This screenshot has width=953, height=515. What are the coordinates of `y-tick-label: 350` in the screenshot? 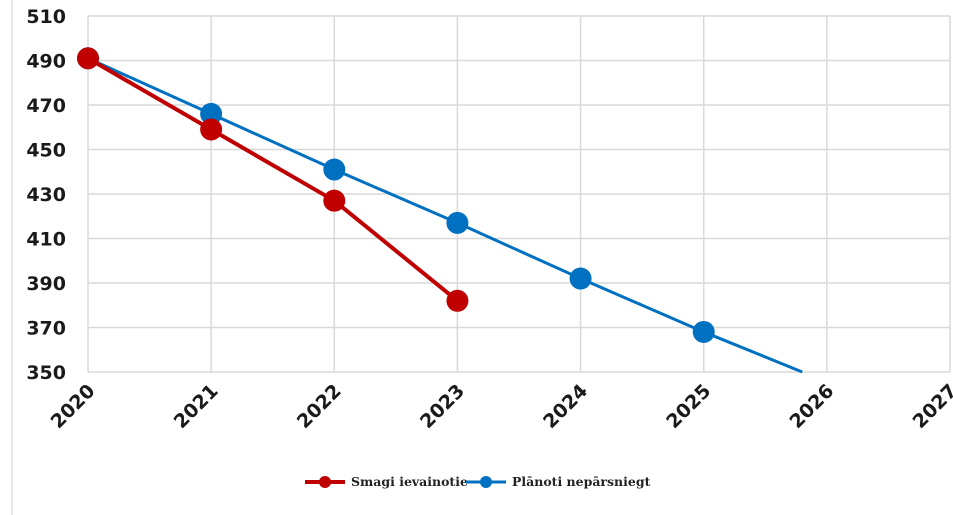 It's located at (46, 373).